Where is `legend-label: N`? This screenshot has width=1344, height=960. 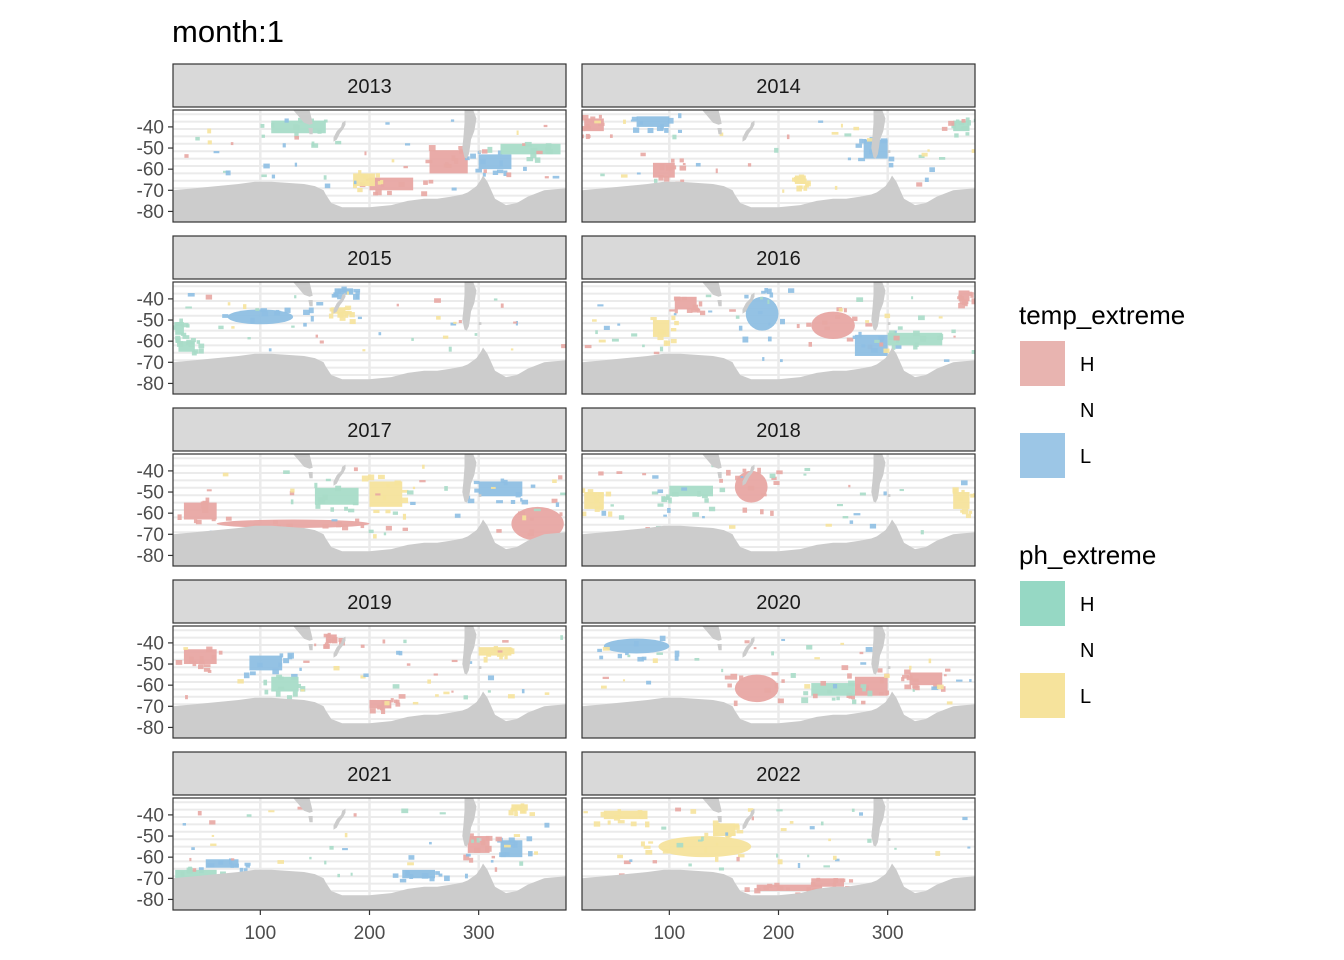 legend-label: N is located at coordinates (1087, 651).